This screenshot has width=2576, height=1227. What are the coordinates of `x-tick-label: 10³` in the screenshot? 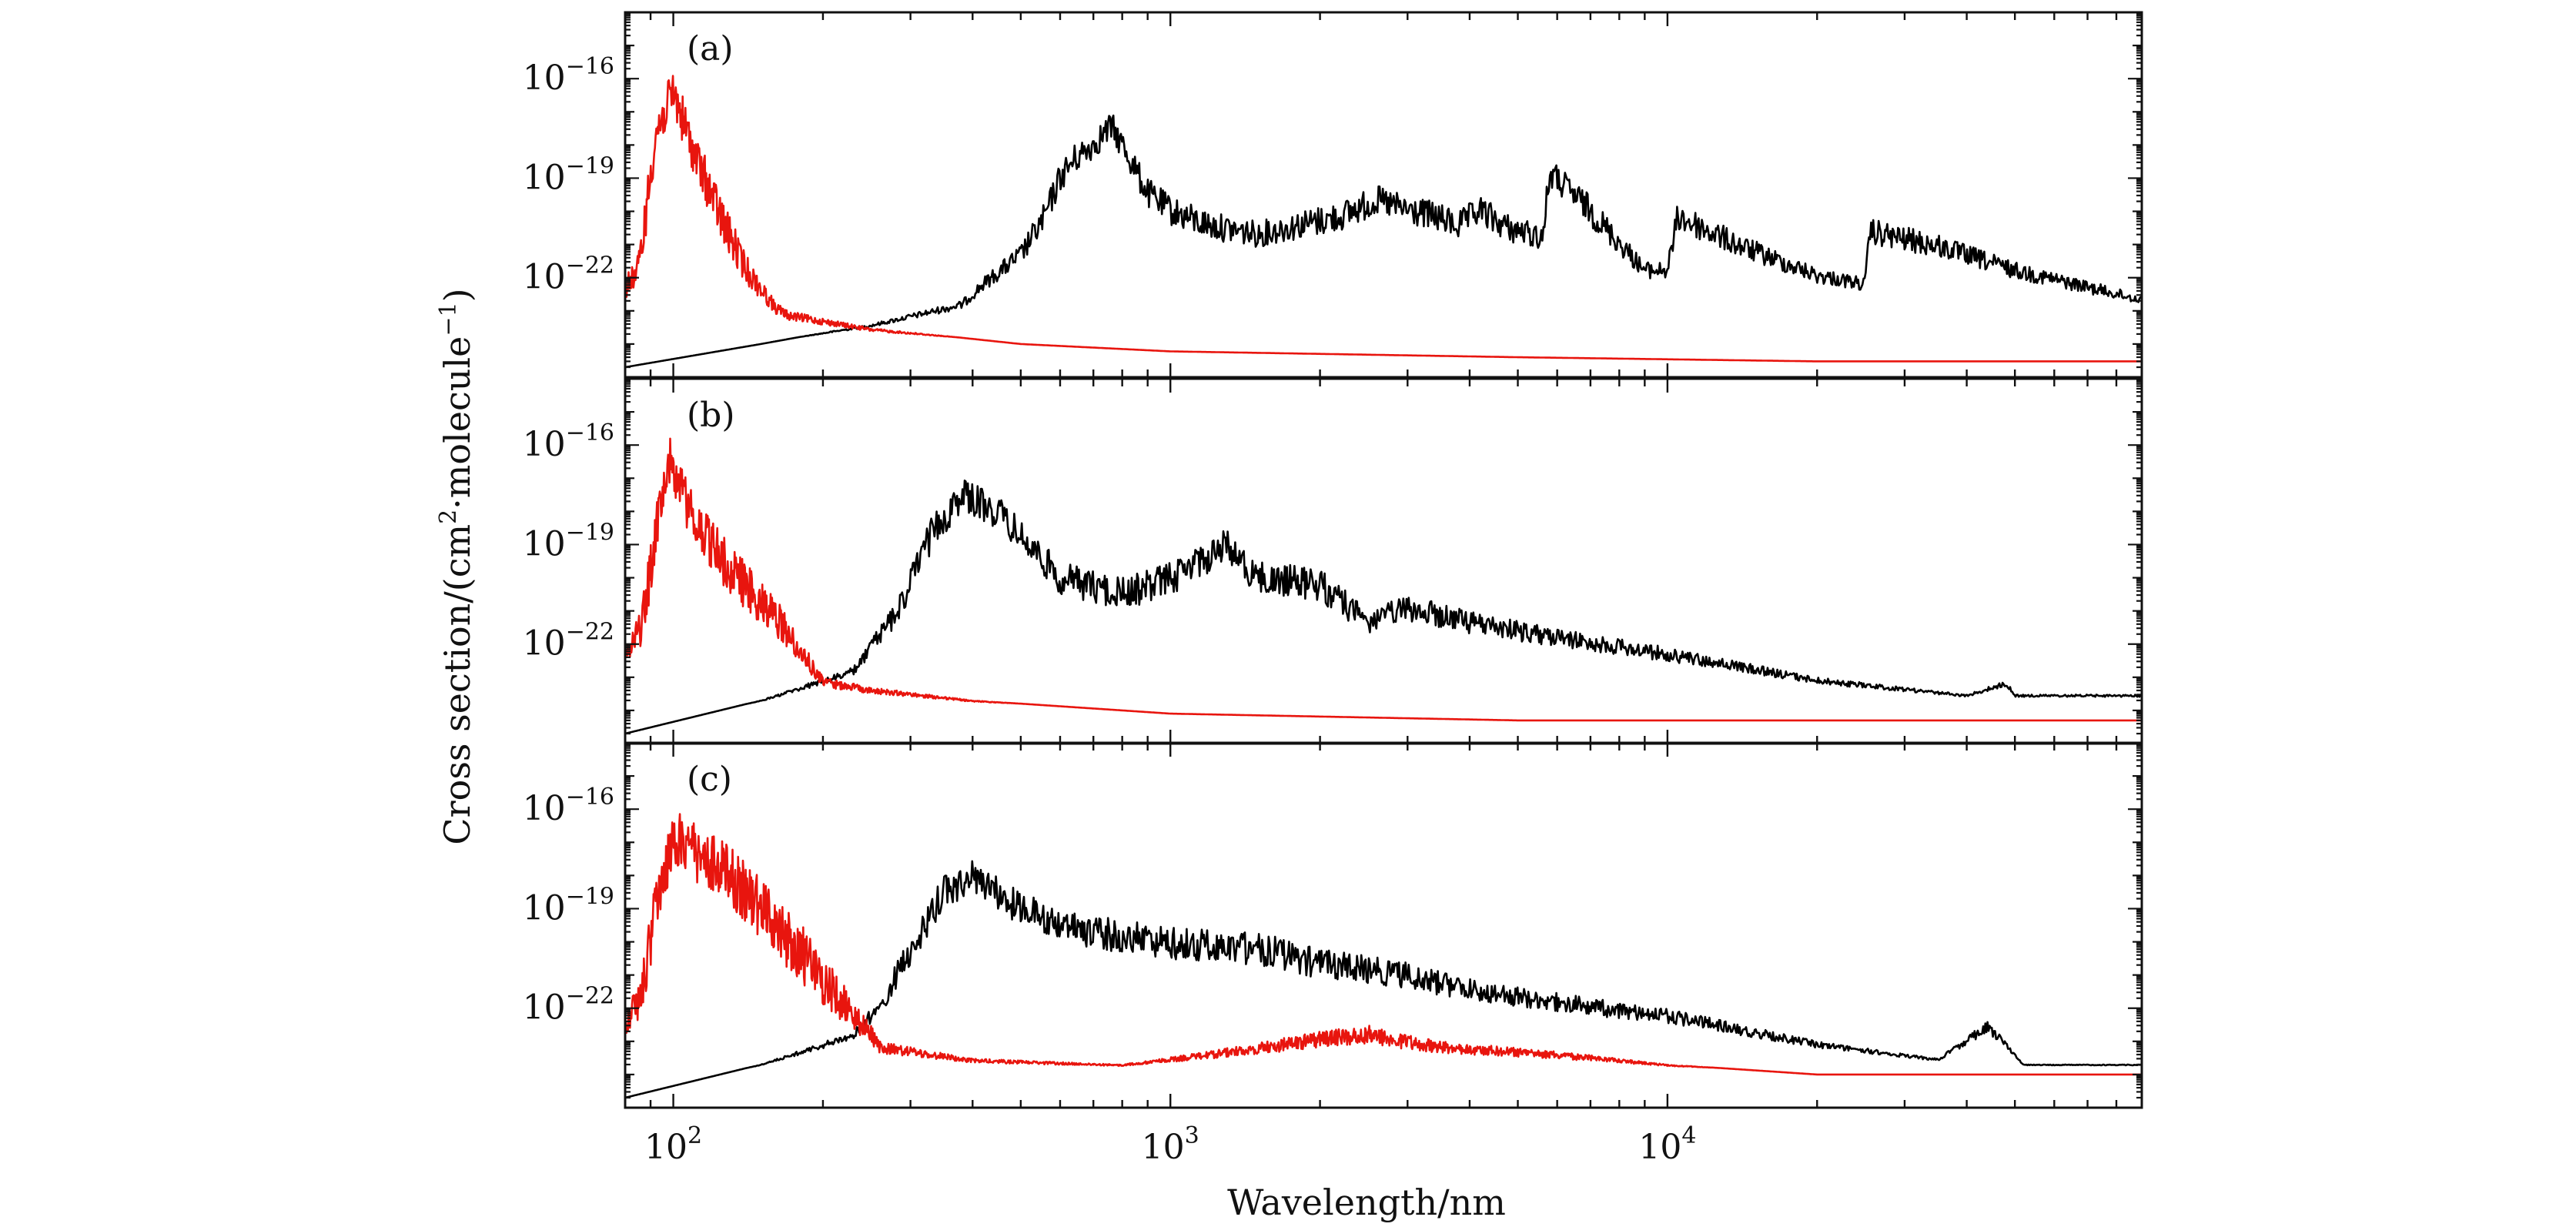 It's located at (1171, 1144).